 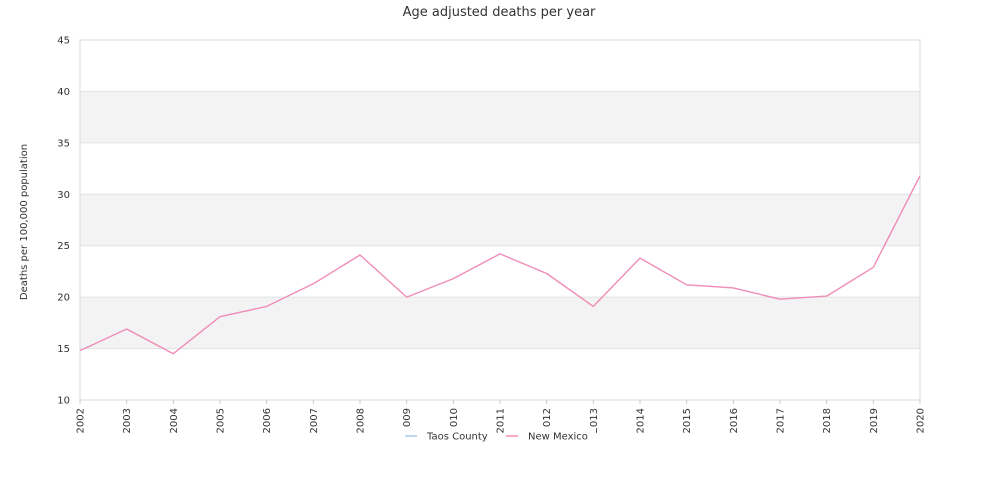 I want to click on x-tick-label: 2008, so click(x=361, y=420).